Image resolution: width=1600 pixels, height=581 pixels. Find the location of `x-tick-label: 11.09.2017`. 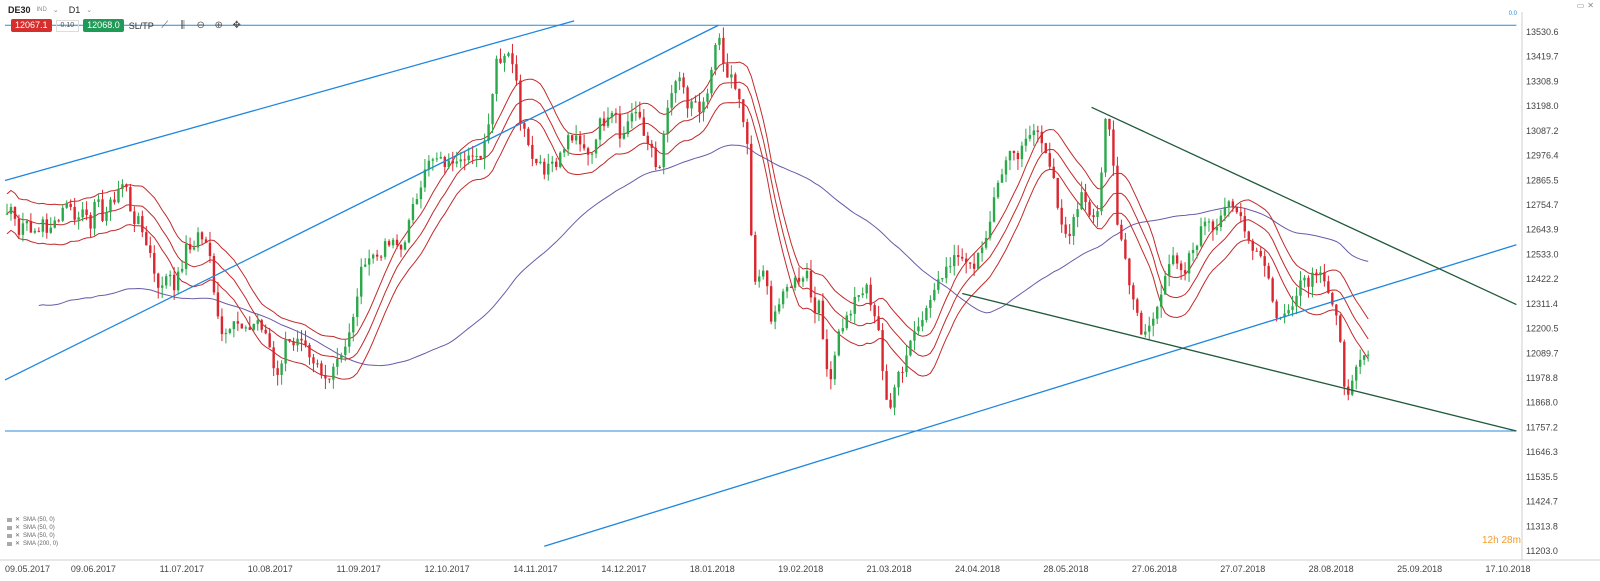

x-tick-label: 11.09.2017 is located at coordinates (358, 569).